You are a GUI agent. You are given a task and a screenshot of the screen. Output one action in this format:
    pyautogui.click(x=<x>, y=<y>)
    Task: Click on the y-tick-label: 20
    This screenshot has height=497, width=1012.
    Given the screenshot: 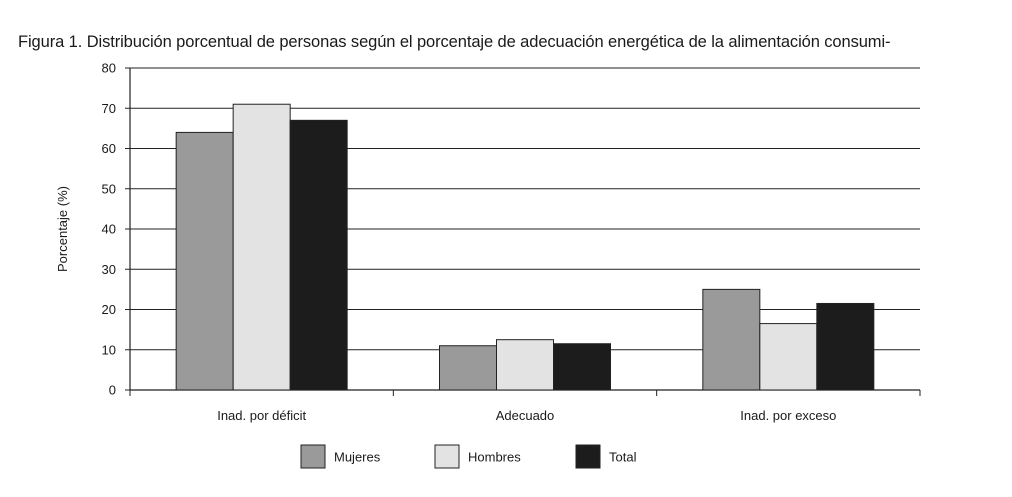 What is the action you would take?
    pyautogui.click(x=109, y=309)
    